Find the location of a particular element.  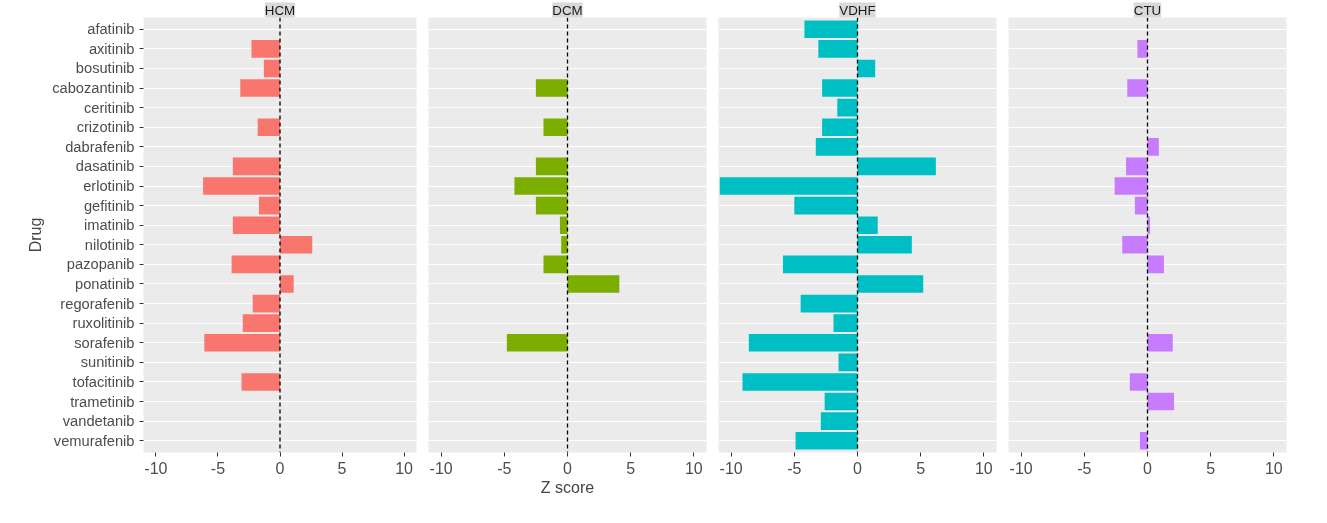

y-tick-label: axitinib is located at coordinates (111, 48).